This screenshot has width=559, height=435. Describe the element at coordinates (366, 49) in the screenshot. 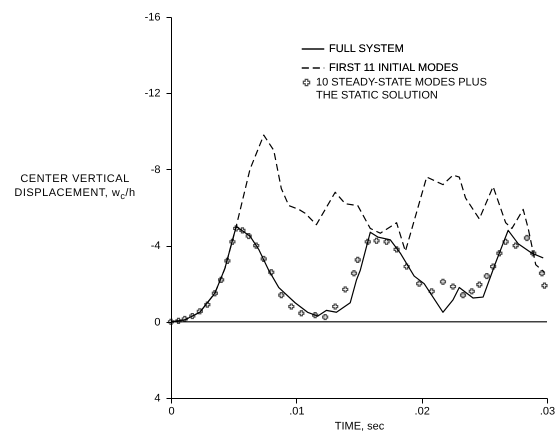

I see `legend-label: FULL SYSTEM` at that location.